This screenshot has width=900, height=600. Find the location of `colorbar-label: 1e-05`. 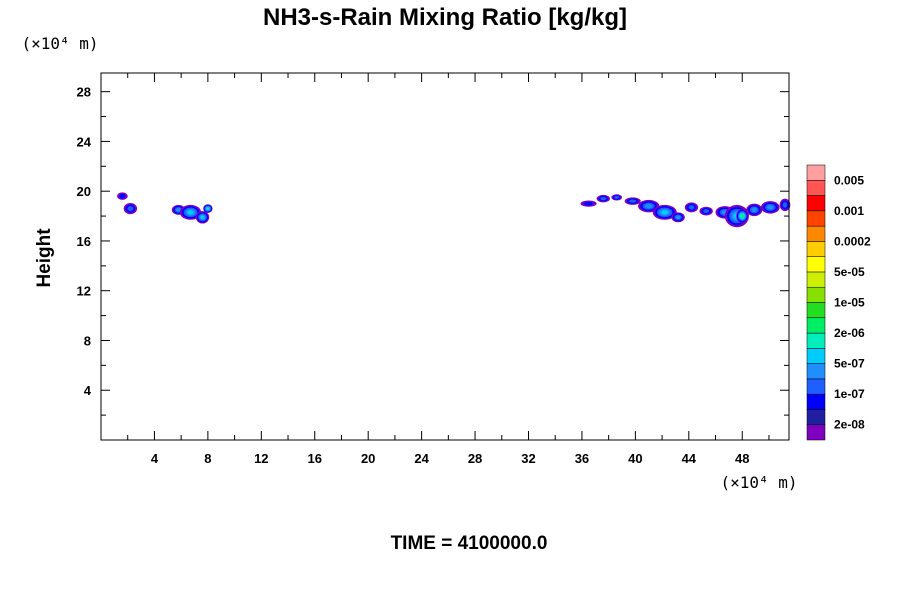

colorbar-label: 1e-05 is located at coordinates (849, 303).